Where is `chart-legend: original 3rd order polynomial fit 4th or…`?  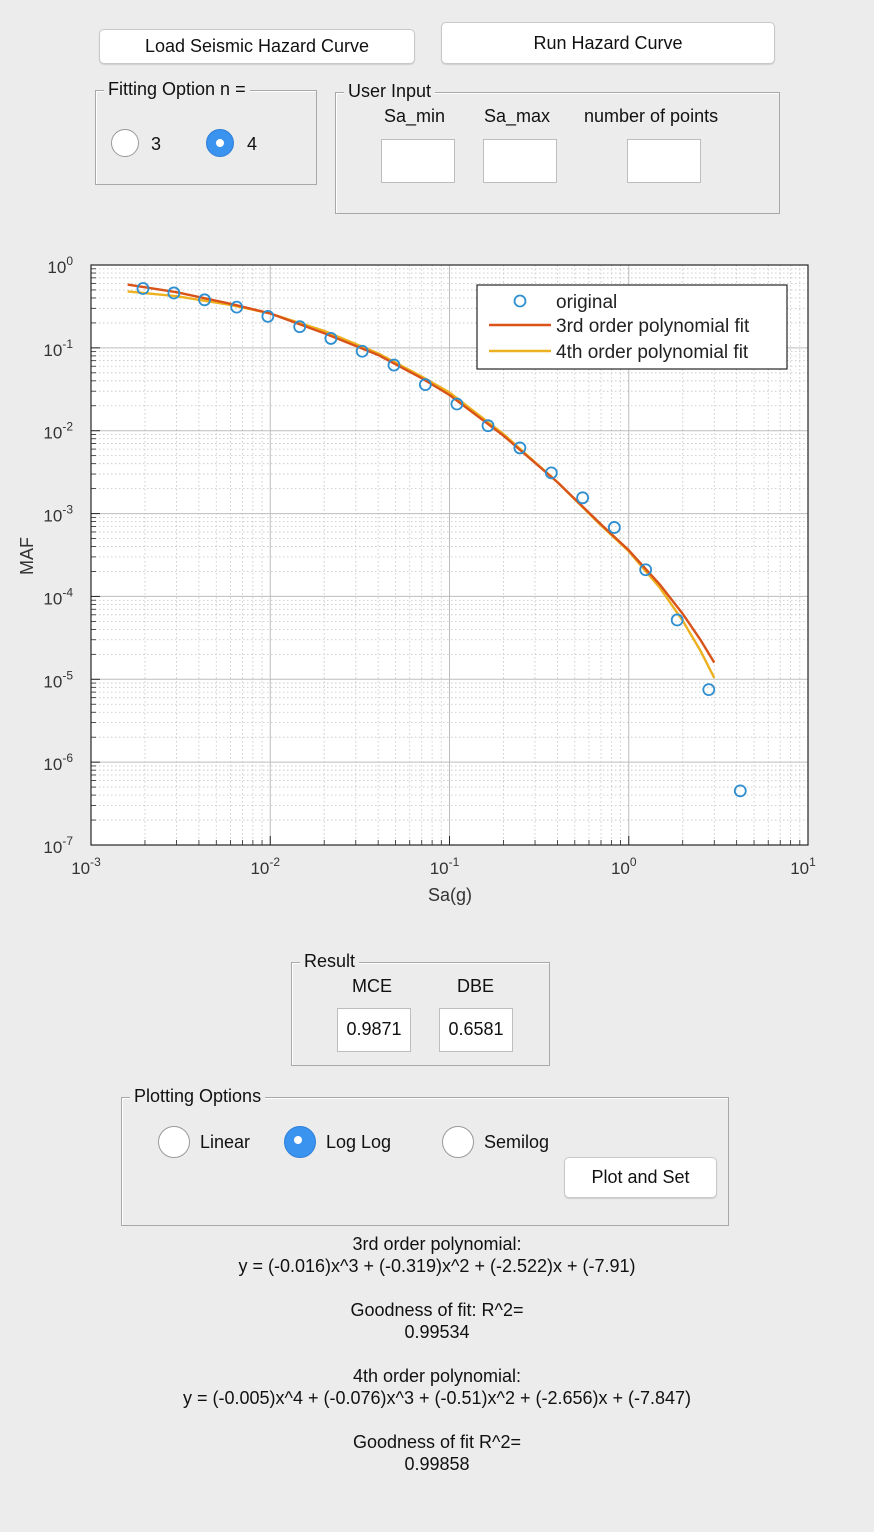
chart-legend: original 3rd order polynomial fit 4th or… is located at coordinates (632, 327).